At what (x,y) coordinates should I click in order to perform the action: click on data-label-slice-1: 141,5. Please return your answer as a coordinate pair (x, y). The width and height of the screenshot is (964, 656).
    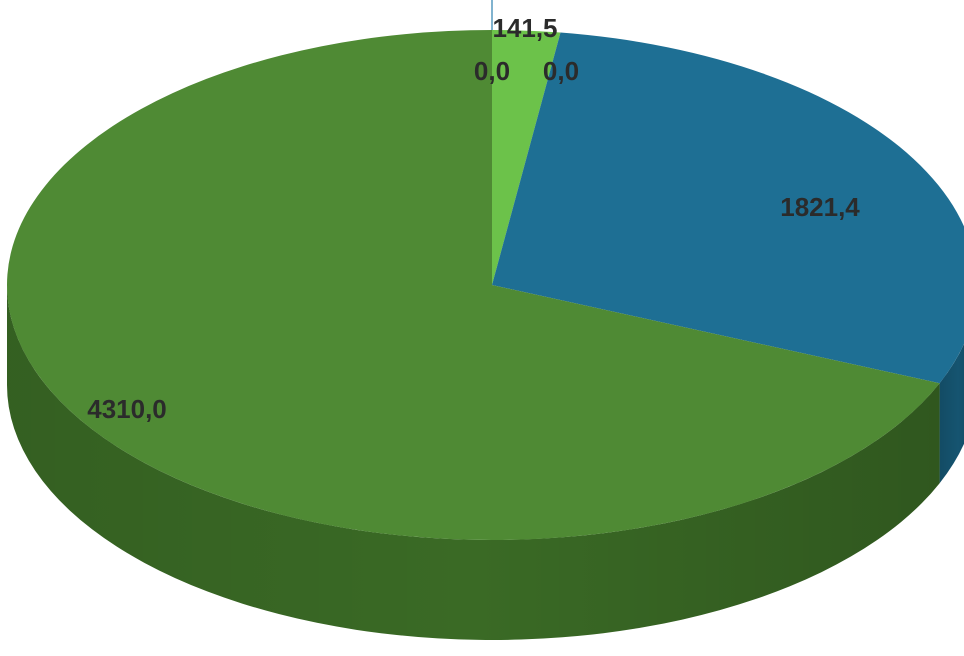
    Looking at the image, I should click on (524, 28).